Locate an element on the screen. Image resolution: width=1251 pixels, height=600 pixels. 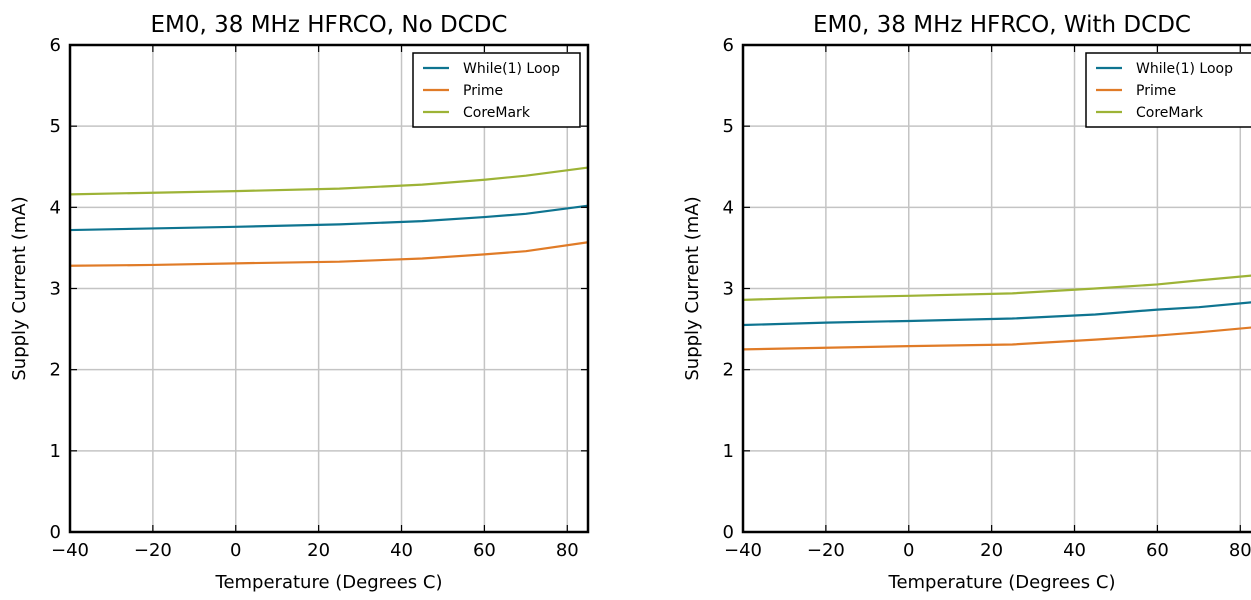
chart-title: EM0, 38 MHz HFRCO, No DCDC is located at coordinates (328, 25).